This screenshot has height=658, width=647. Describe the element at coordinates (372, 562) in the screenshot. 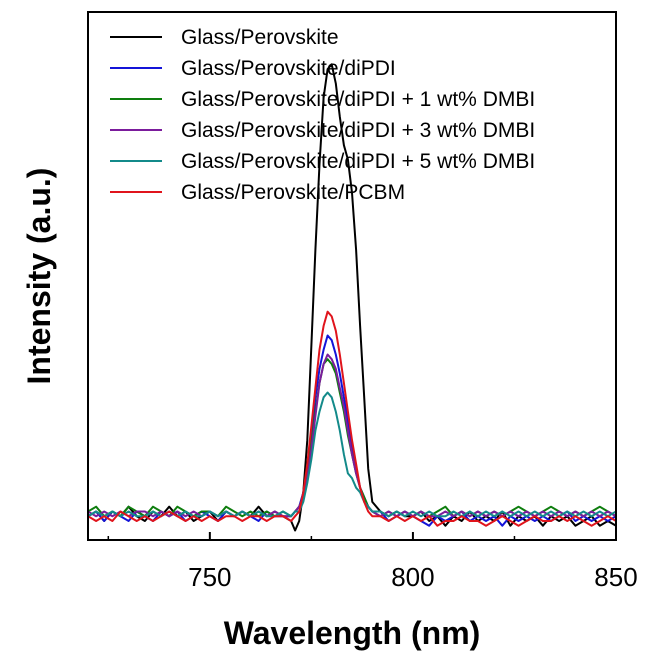

I see `x-axis: 750 800 850` at that location.